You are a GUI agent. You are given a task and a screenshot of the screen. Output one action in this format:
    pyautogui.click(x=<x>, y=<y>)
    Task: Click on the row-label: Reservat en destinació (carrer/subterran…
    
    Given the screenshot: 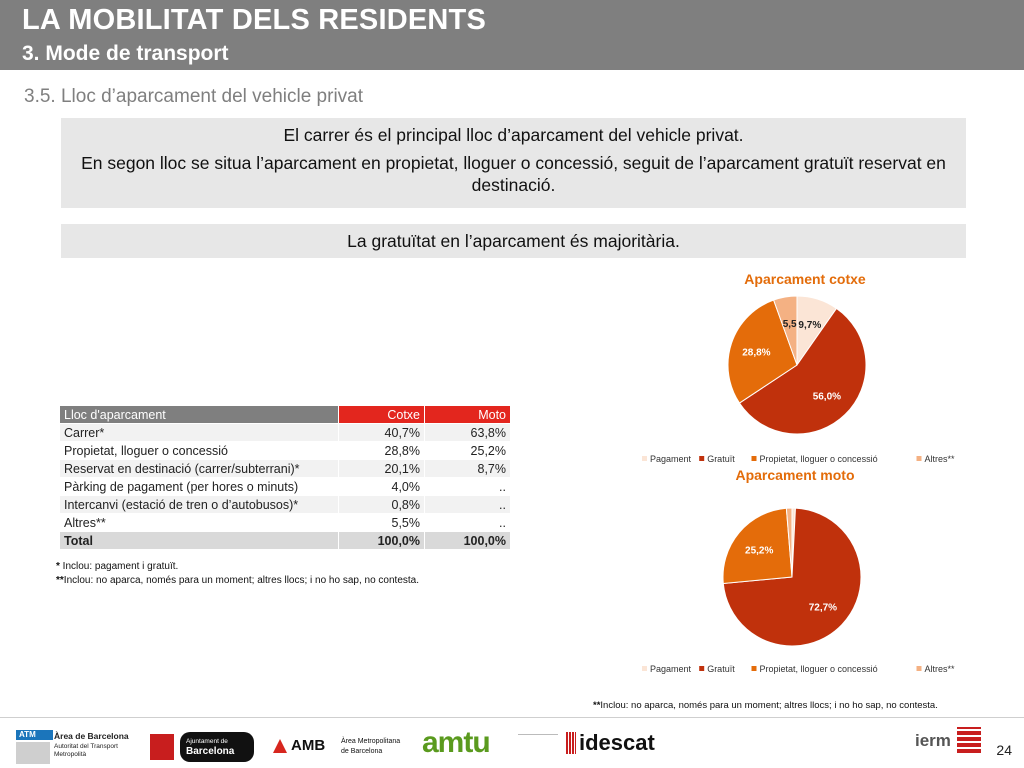 What is the action you would take?
    pyautogui.click(x=199, y=468)
    